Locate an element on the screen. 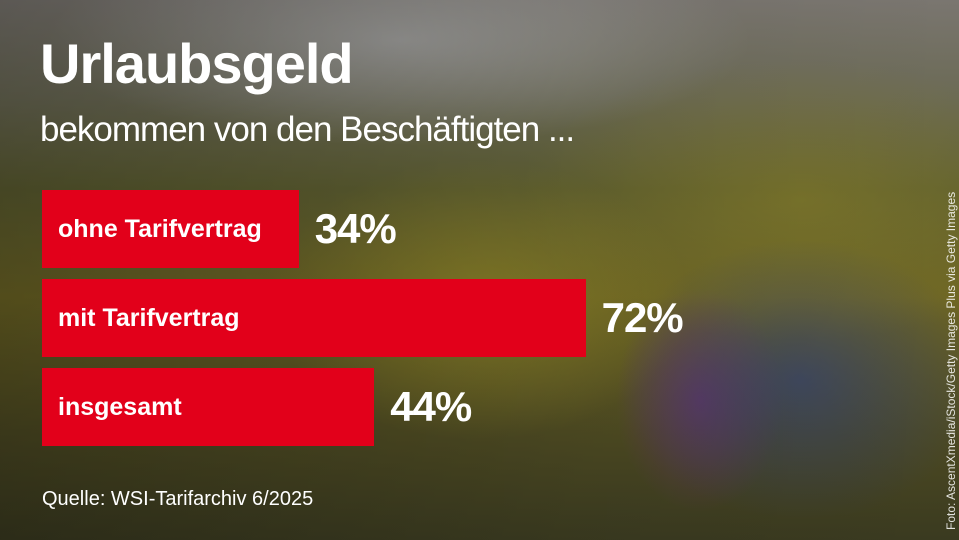  source-note: Quelle: WSI-Tarifarchiv 6/2025 is located at coordinates (178, 499).